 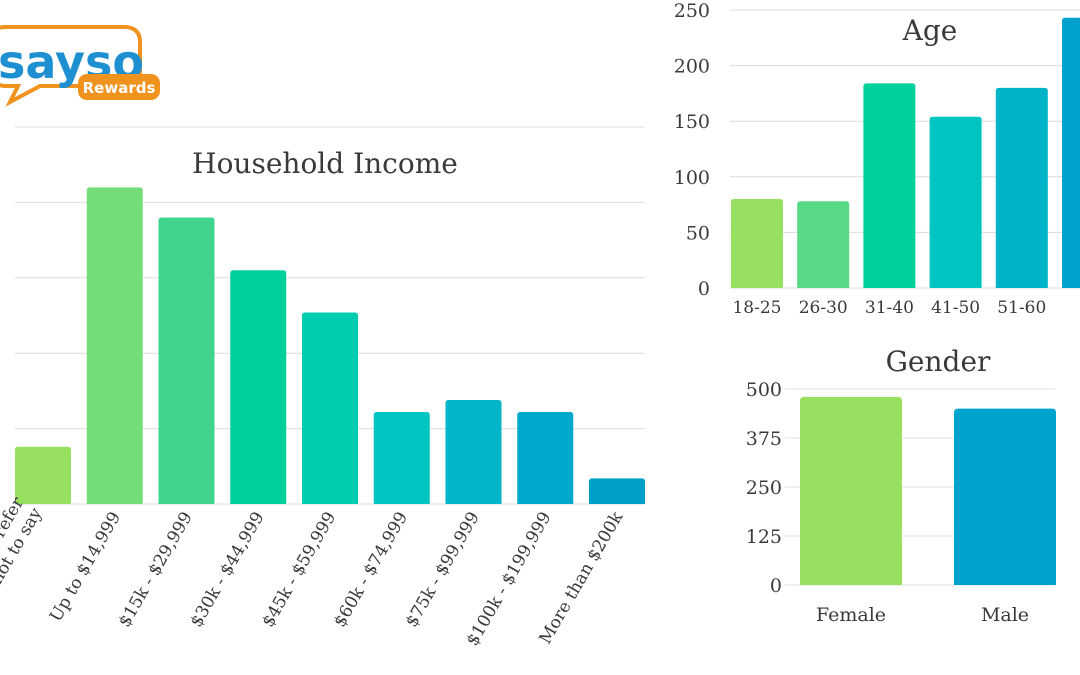 I want to click on sayso-rewards-logo: sayso Rewards, so click(x=80, y=66).